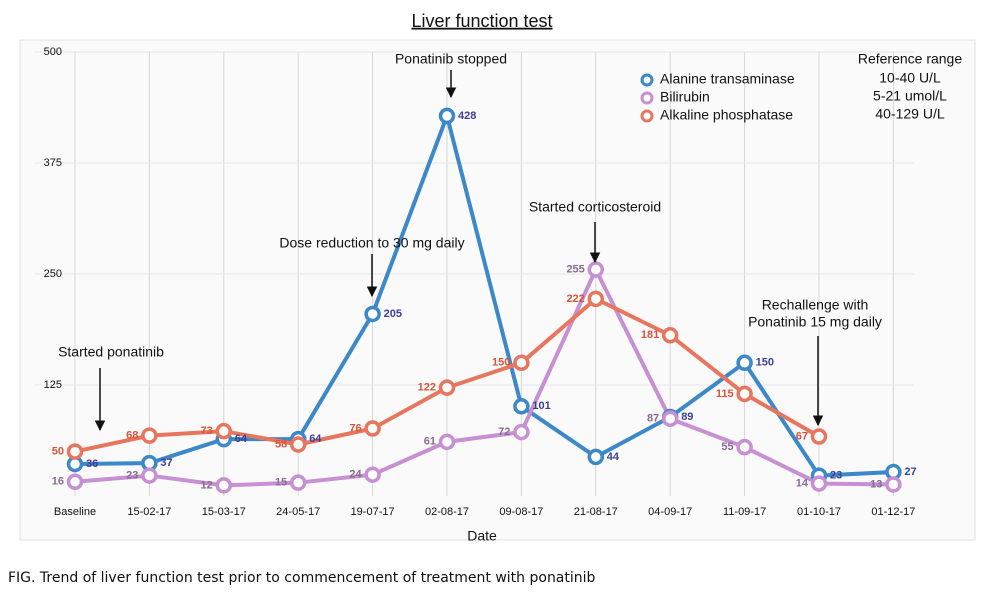 Image resolution: width=1000 pixels, height=593 pixels. What do you see at coordinates (685, 97) in the screenshot?
I see `legend-label: Bilirubin` at bounding box center [685, 97].